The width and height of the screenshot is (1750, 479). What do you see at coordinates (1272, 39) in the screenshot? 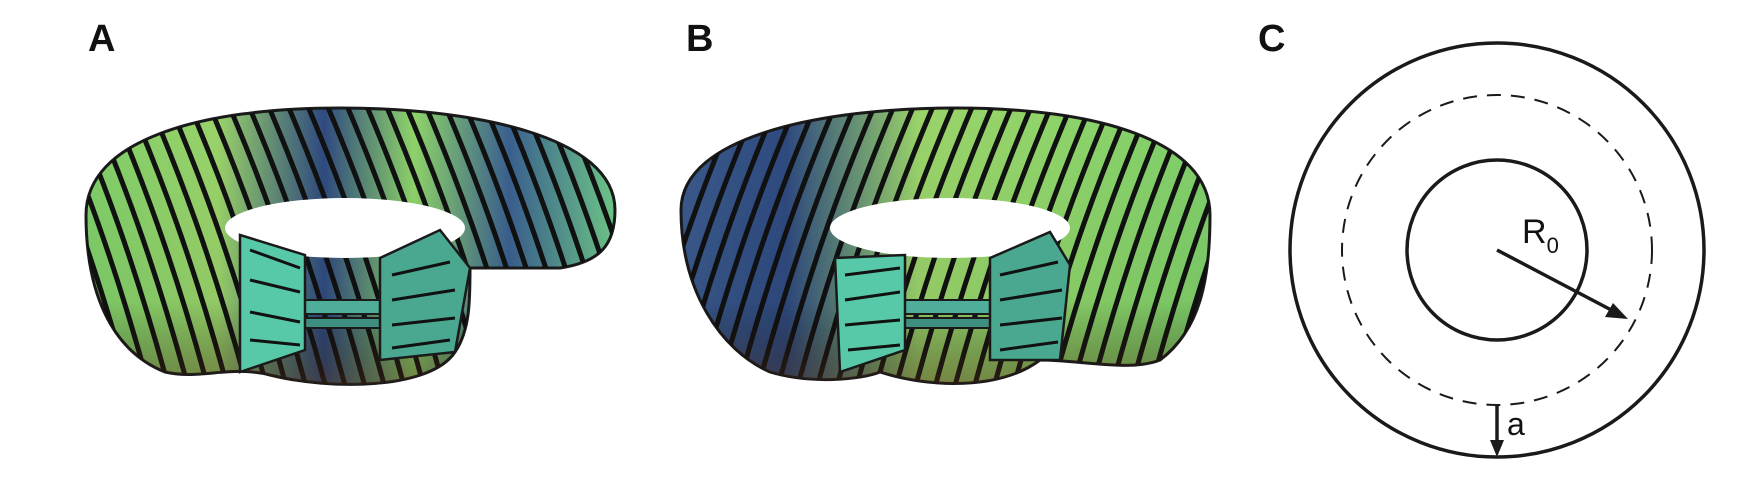
I see `panel-label-c: C` at bounding box center [1272, 39].